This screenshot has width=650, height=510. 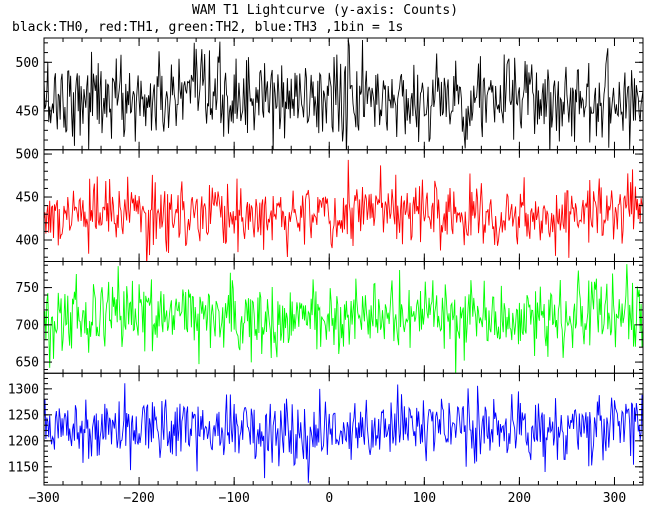 What do you see at coordinates (23, 467) in the screenshot?
I see `y-tick-label: 1150` at bounding box center [23, 467].